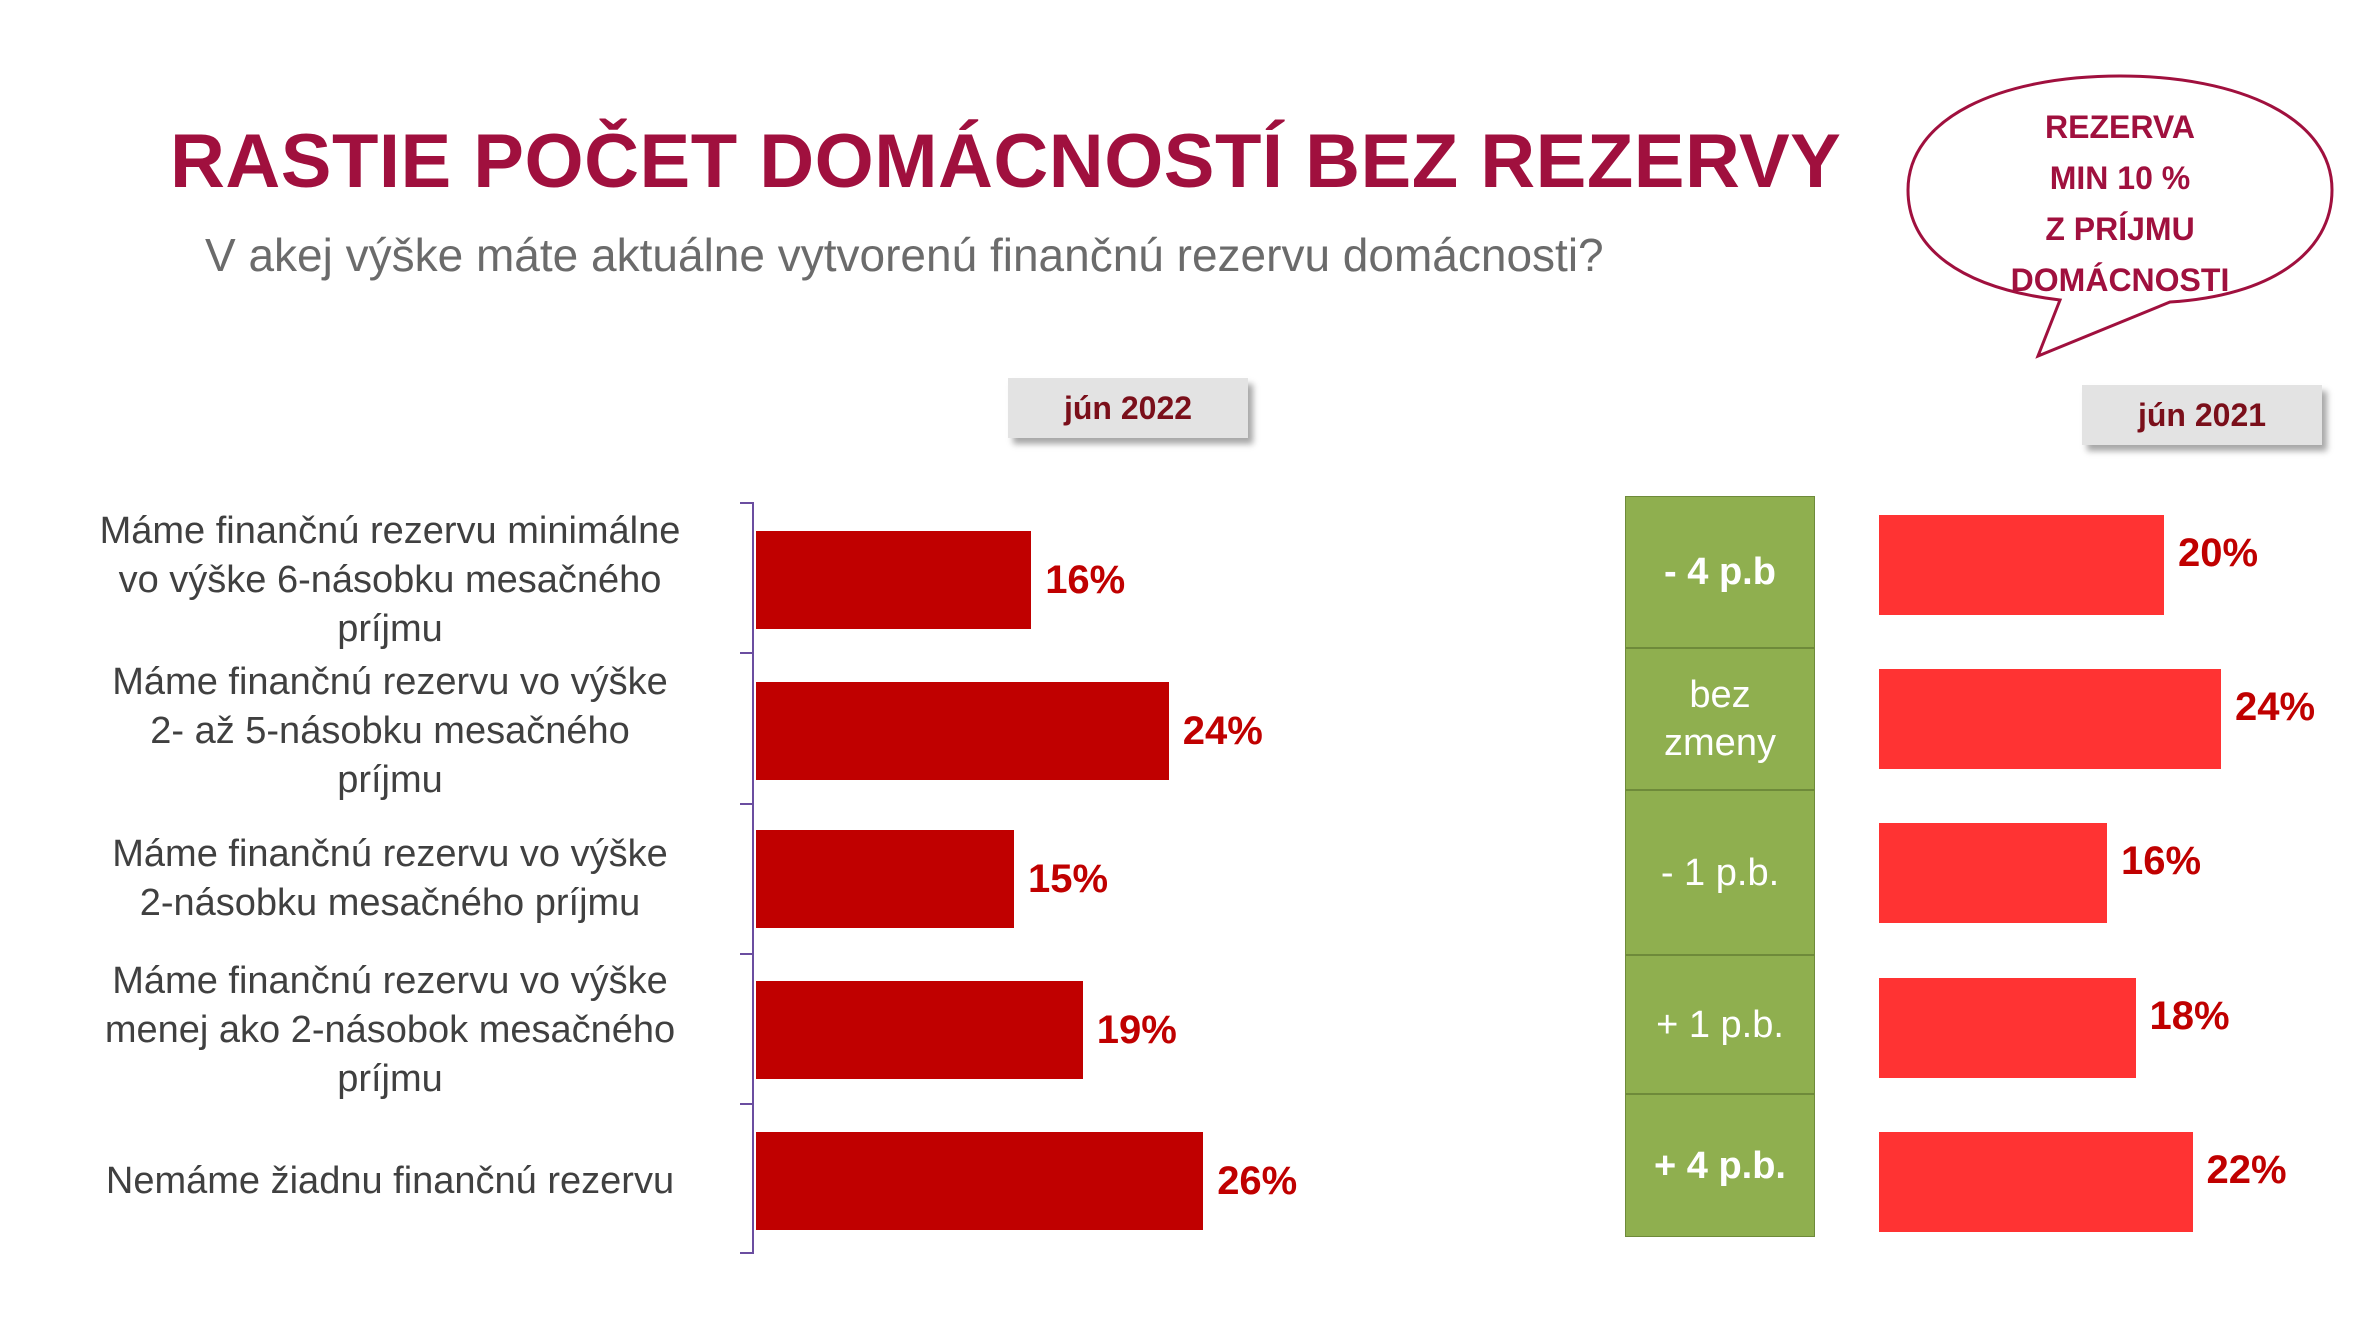  What do you see at coordinates (2275, 707) in the screenshot?
I see `data-label-2021: 24%` at bounding box center [2275, 707].